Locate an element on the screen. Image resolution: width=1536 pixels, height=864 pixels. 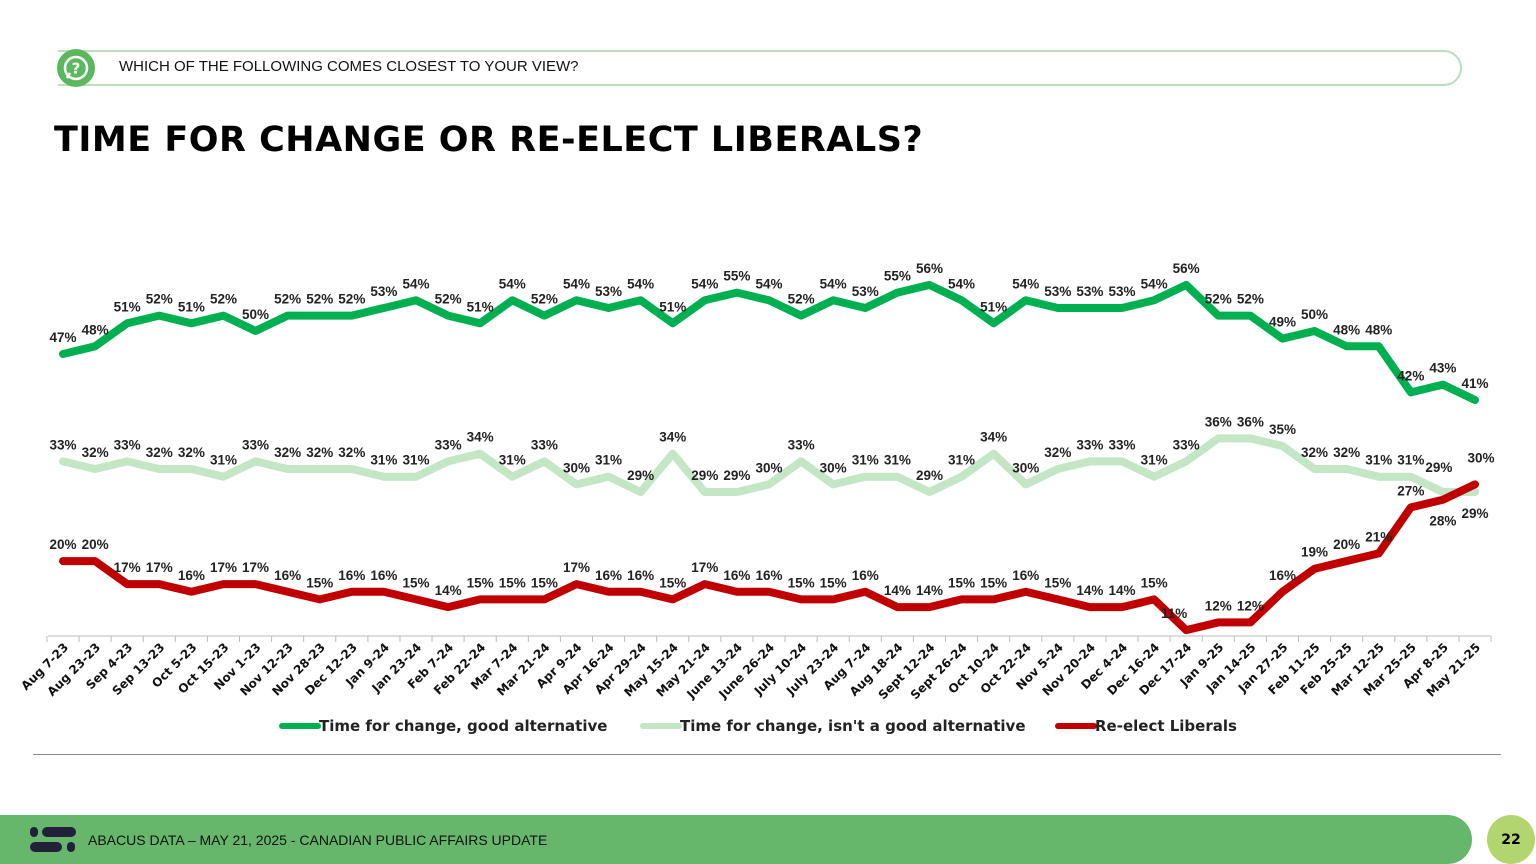
data-label: 41% is located at coordinates (1474, 383).